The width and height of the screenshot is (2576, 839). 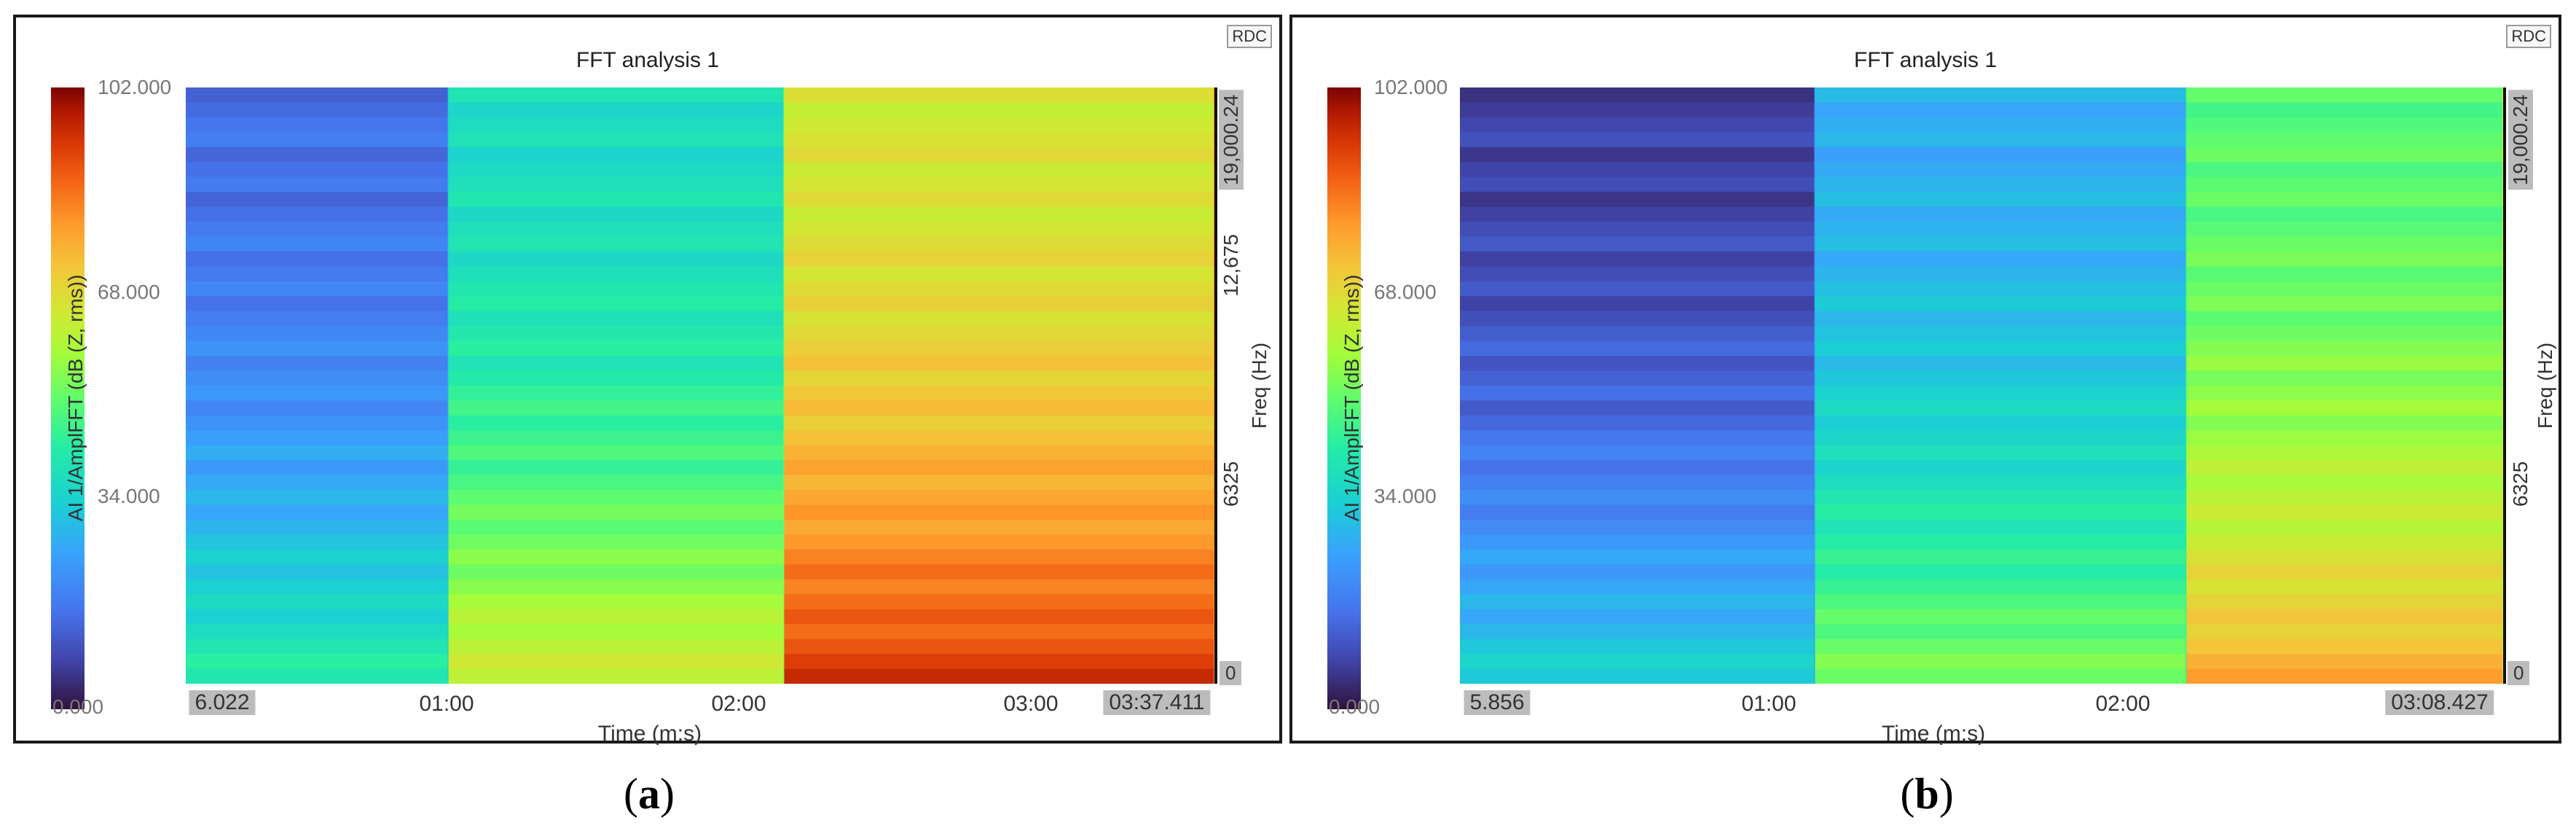 What do you see at coordinates (1231, 140) in the screenshot?
I see `freq-tick-19000: 19,000.24` at bounding box center [1231, 140].